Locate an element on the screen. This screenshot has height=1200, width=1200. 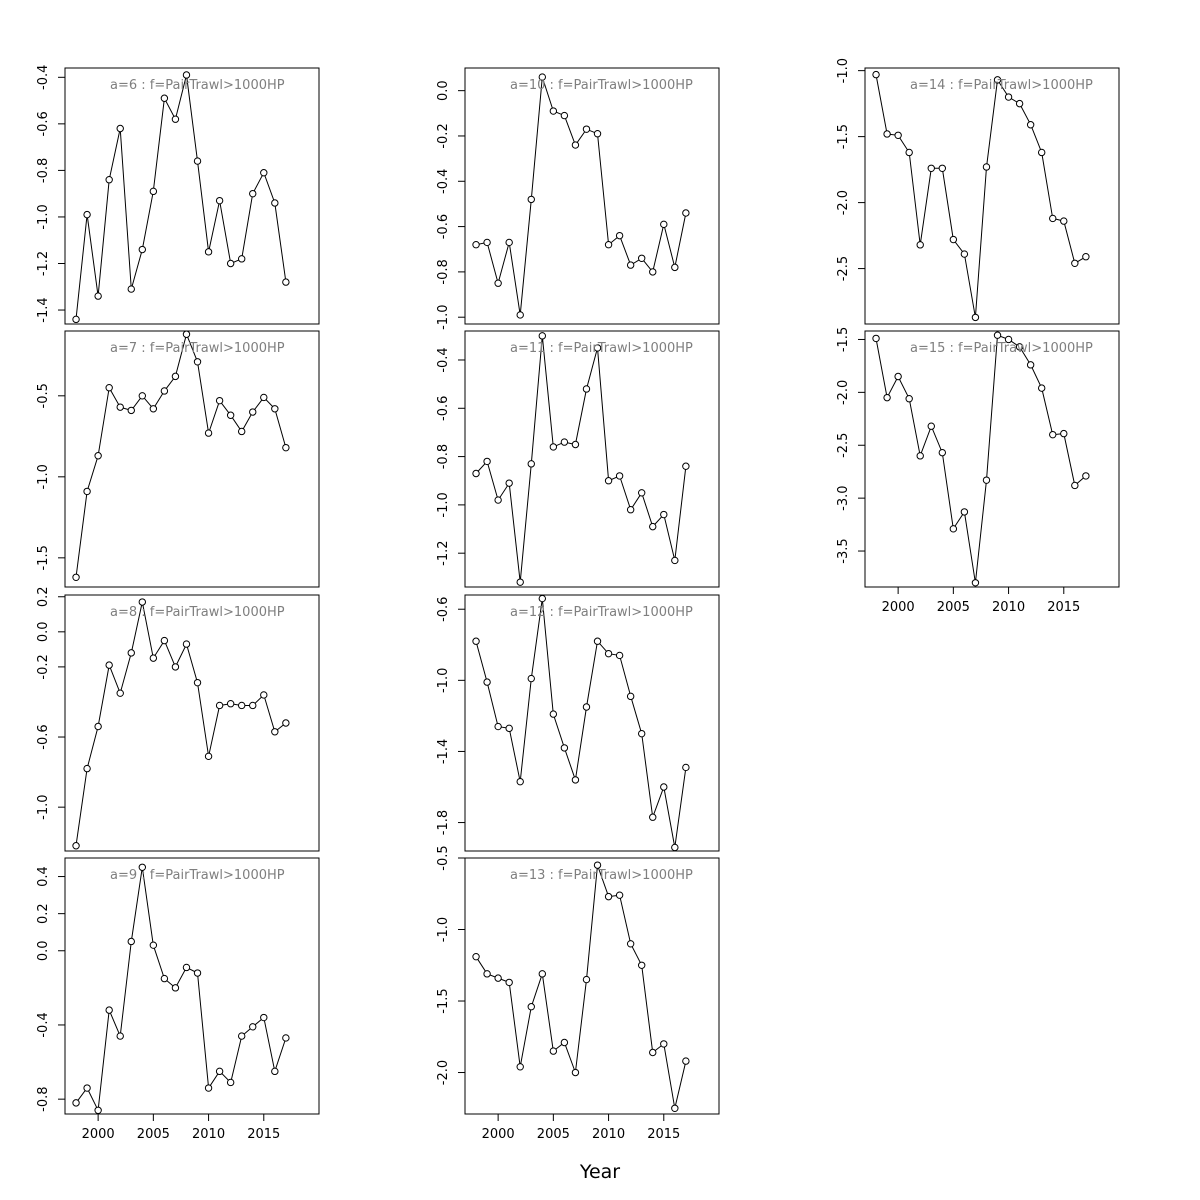
y-tick-label: -0.6 is located at coordinates (443, 408).